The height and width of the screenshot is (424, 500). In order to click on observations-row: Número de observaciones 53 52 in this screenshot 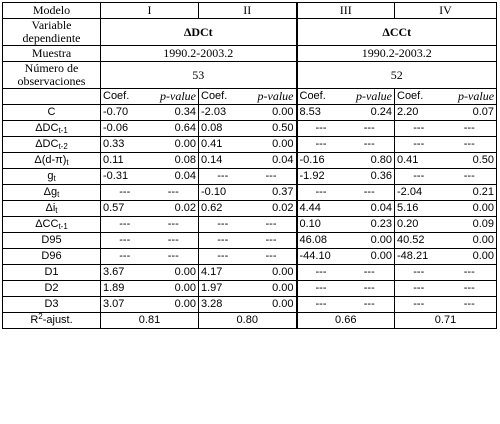, I will do `click(250, 75)`.